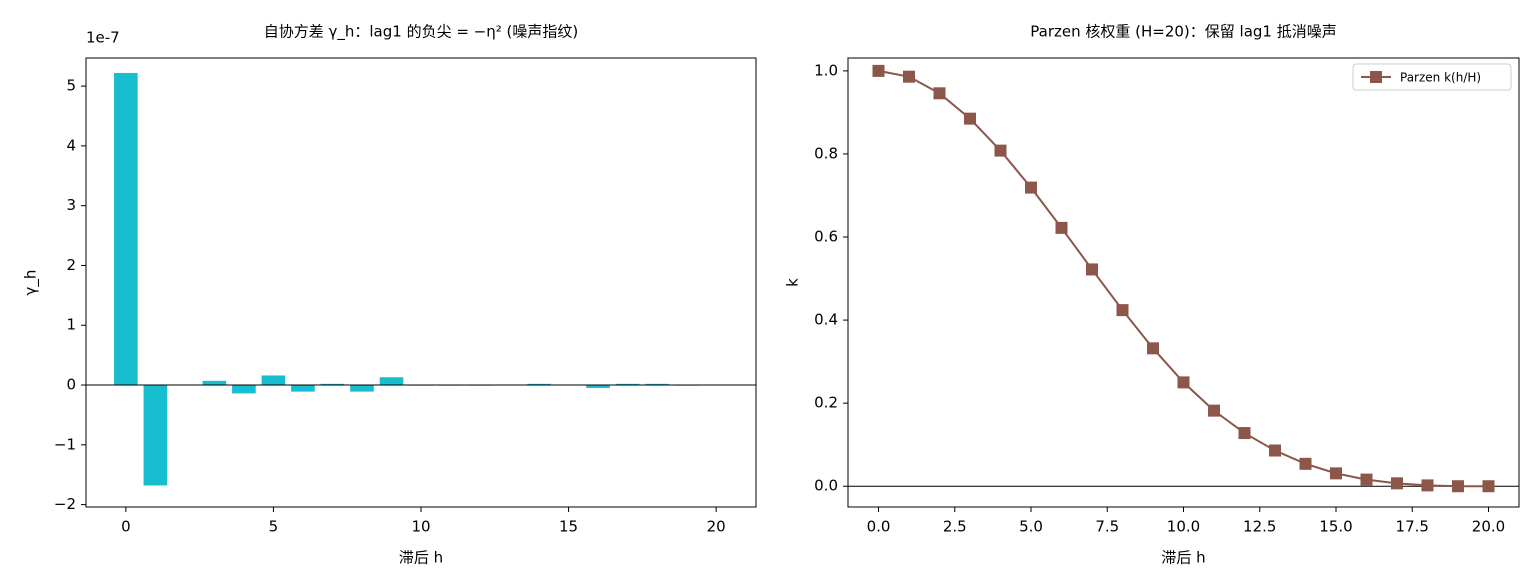 Image resolution: width=1540 pixels, height=588 pixels. What do you see at coordinates (826, 486) in the screenshot?
I see `y-tick-label: 0.0` at bounding box center [826, 486].